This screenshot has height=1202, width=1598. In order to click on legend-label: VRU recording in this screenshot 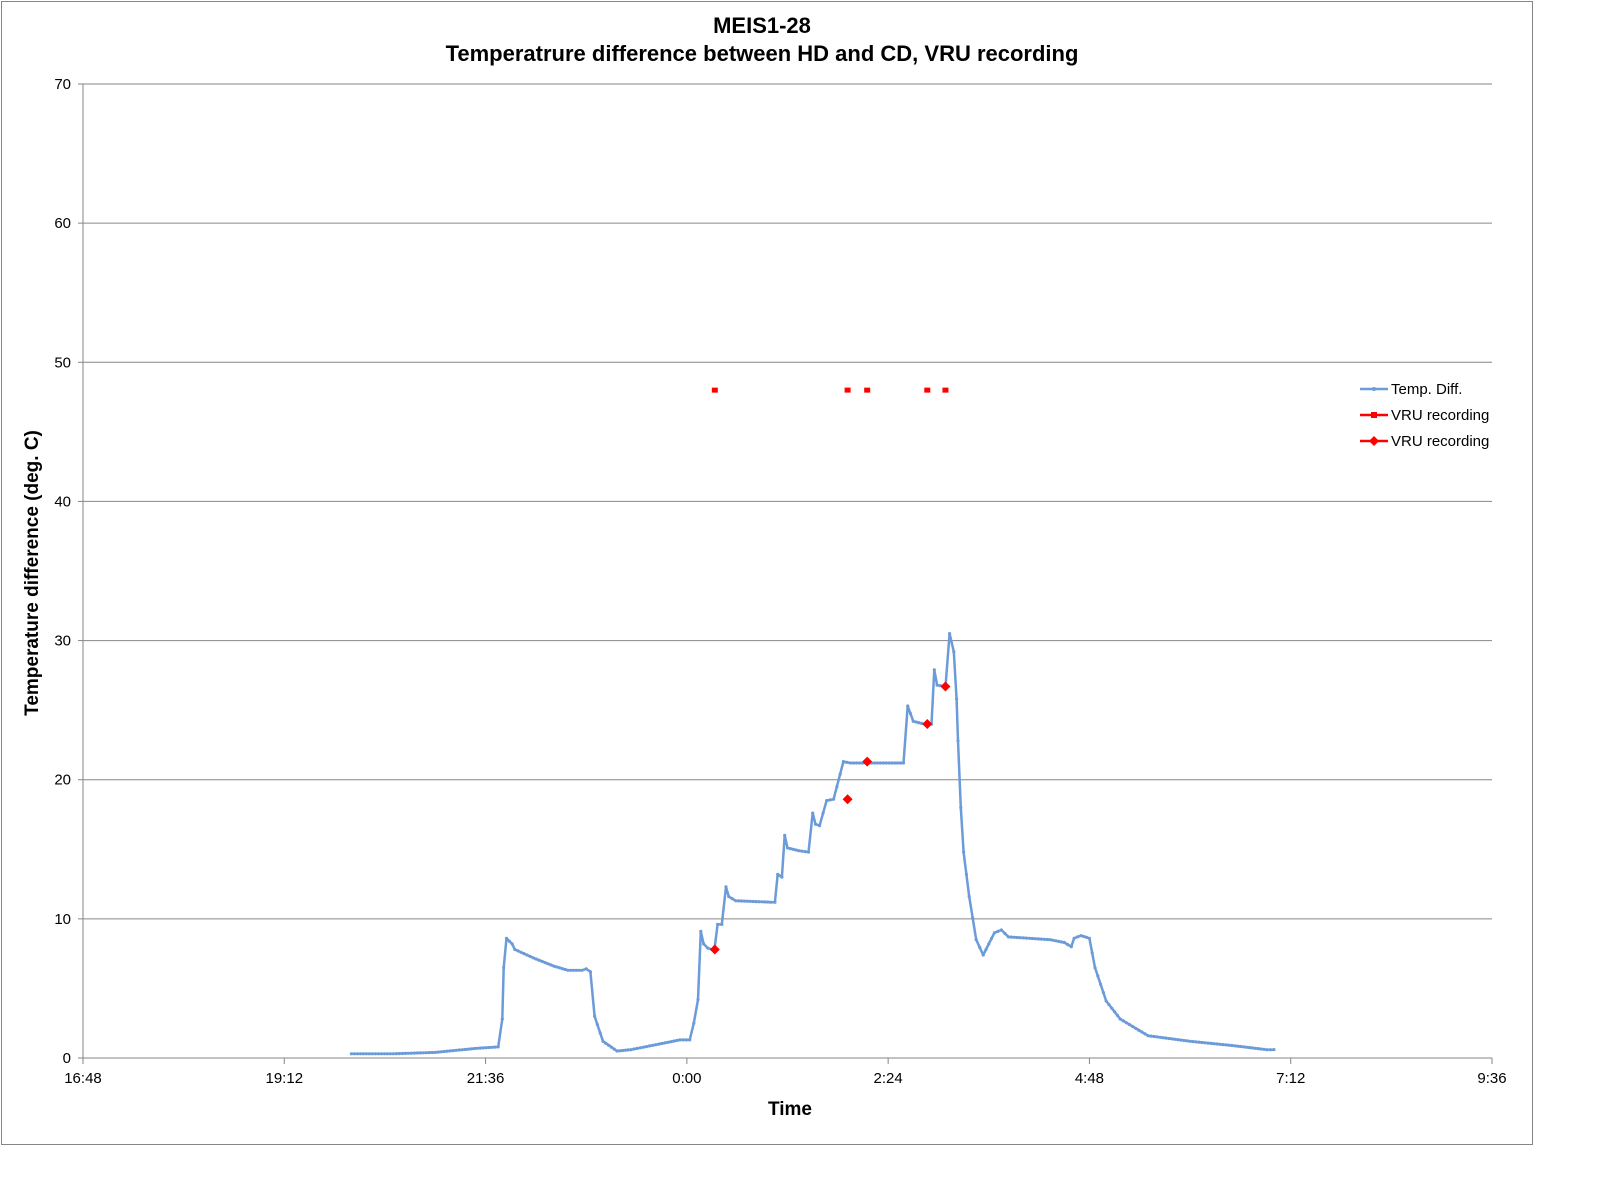, I will do `click(1440, 415)`.